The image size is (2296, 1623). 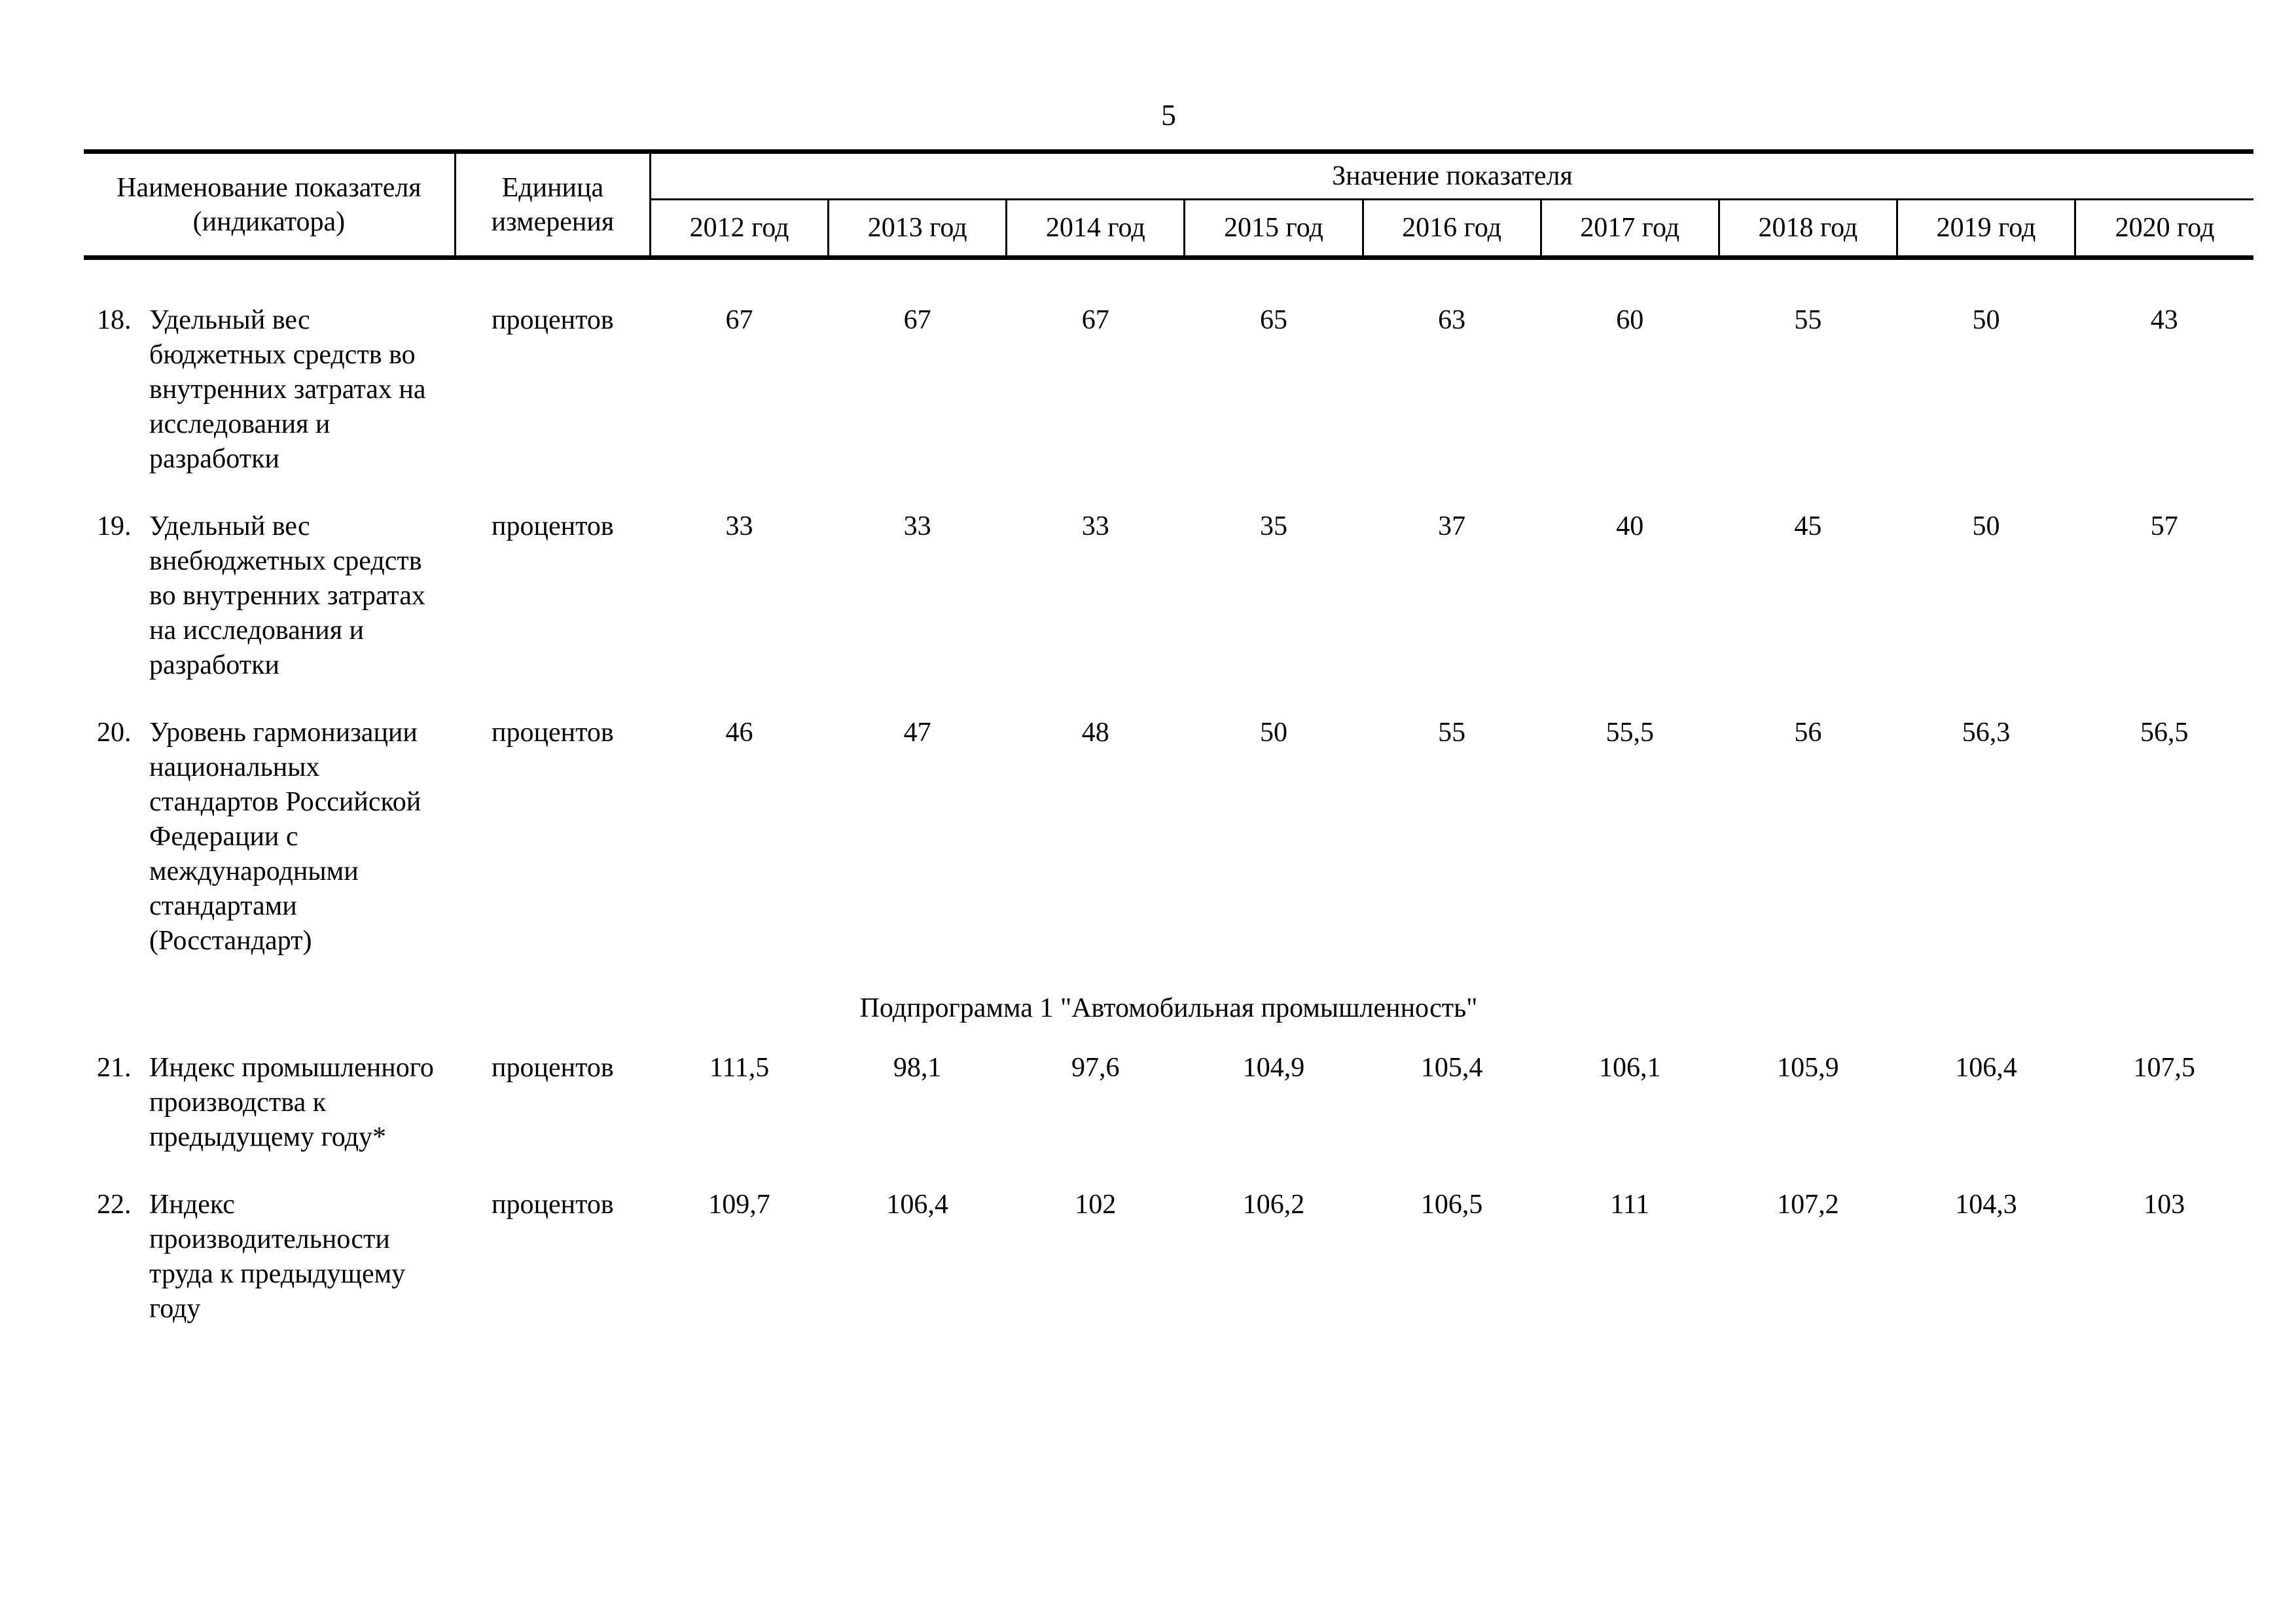 I want to click on value-cell: 48, so click(x=1095, y=733).